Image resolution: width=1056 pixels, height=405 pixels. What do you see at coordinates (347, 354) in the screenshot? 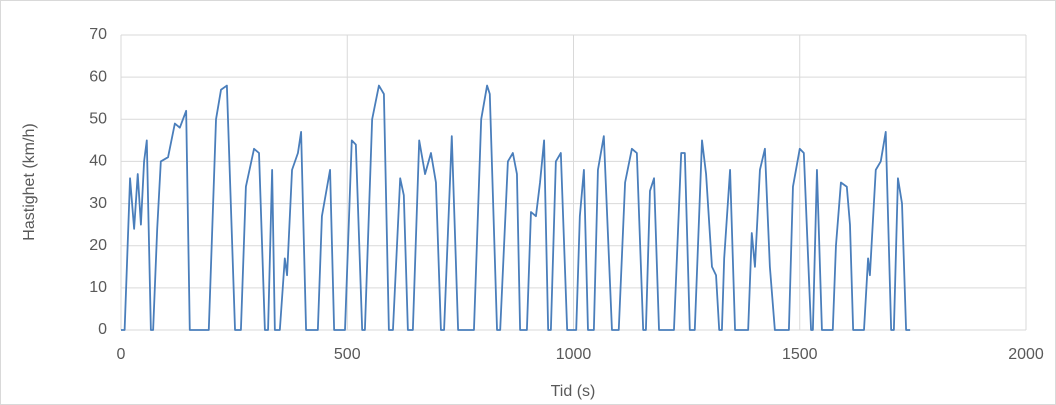
I see `x-tick-label: 500` at bounding box center [347, 354].